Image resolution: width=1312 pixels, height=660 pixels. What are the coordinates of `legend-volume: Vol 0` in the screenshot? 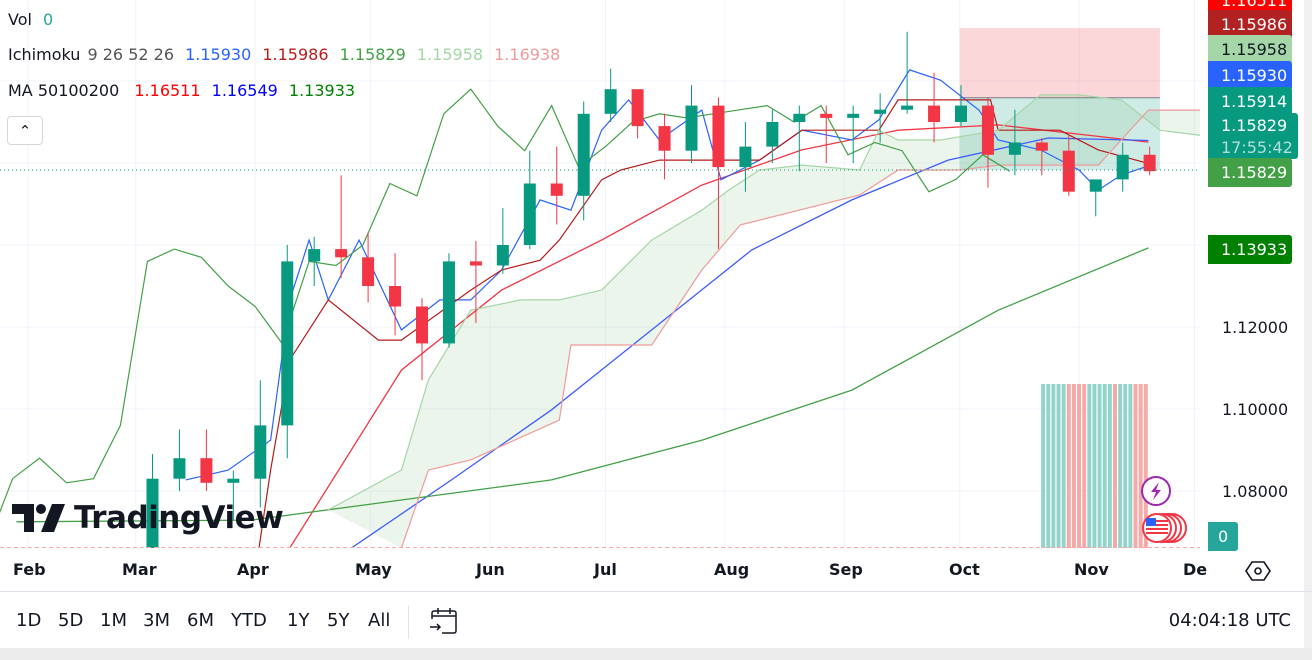 It's located at (33, 19).